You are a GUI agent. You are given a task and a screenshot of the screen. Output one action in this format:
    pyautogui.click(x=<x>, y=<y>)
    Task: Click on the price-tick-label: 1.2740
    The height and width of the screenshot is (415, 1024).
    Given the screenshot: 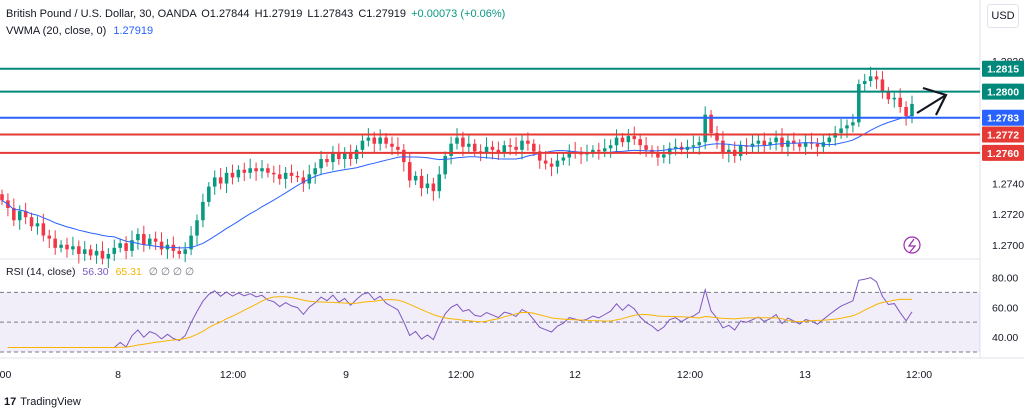 What is the action you would take?
    pyautogui.click(x=1008, y=185)
    